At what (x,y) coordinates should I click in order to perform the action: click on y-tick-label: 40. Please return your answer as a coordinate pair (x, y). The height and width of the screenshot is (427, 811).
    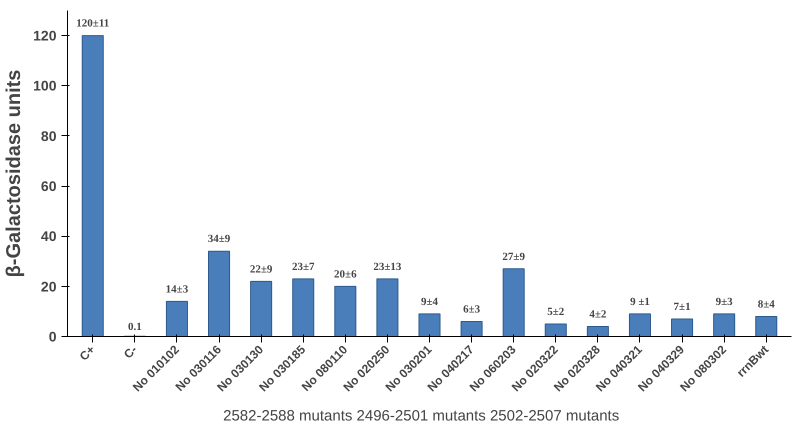
    Looking at the image, I should click on (48, 236).